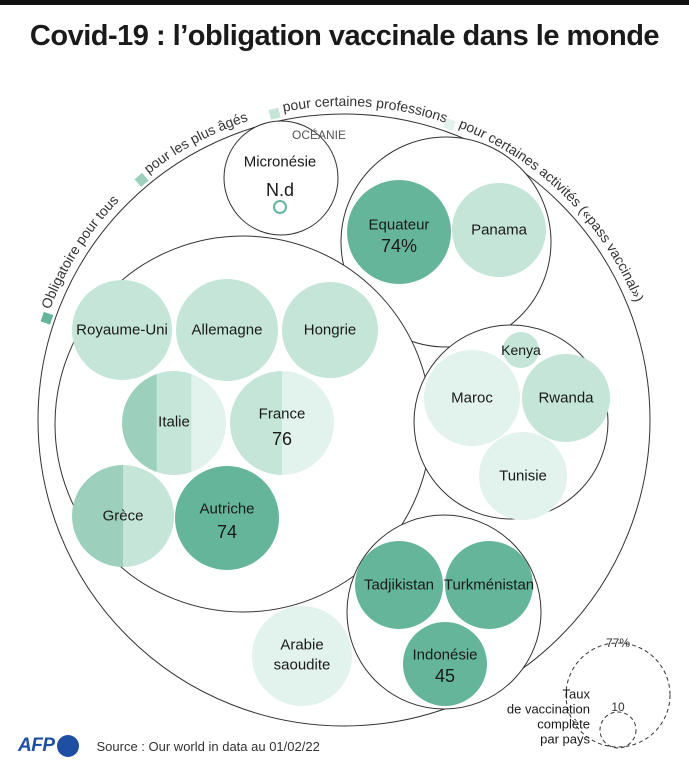 This screenshot has width=689, height=768. What do you see at coordinates (36, 745) in the screenshot?
I see `afp-logo: AFP` at bounding box center [36, 745].